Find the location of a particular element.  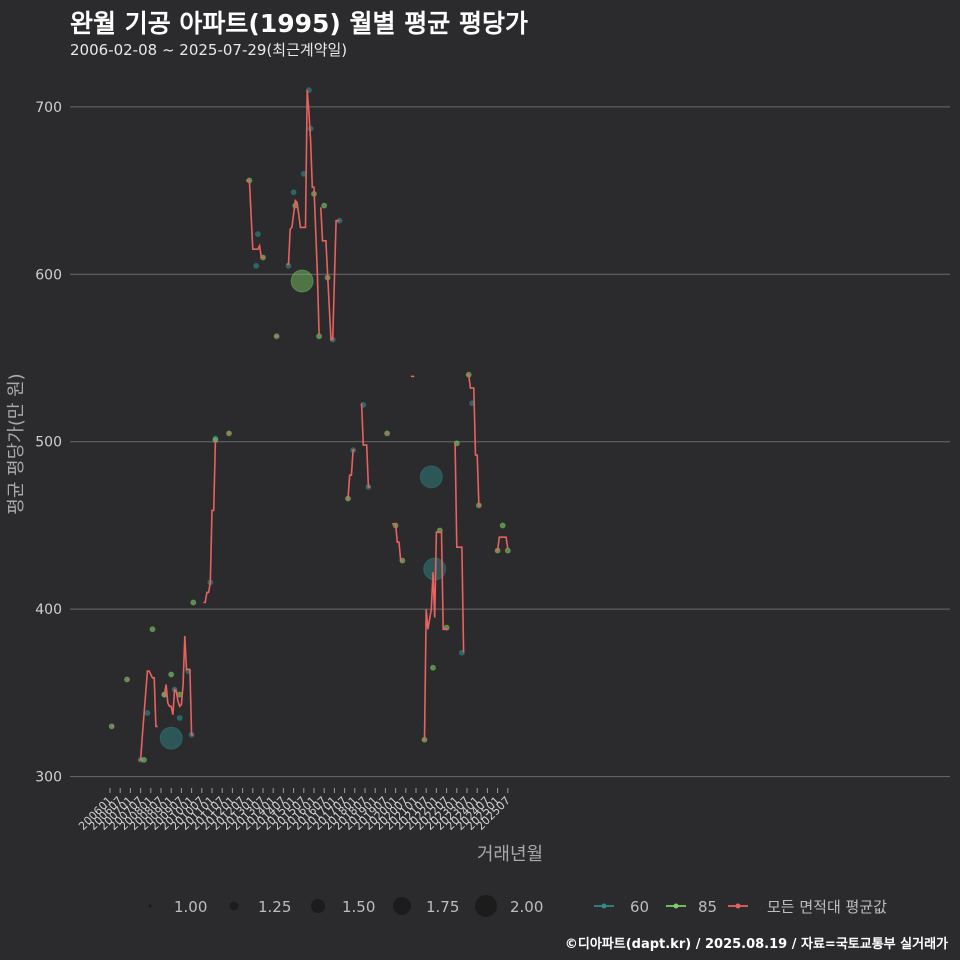

size-legend-label: 1.75 is located at coordinates (442, 907).